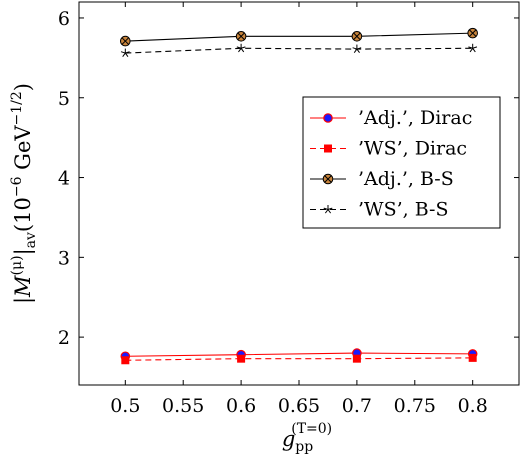  I want to click on y-tick-label: 2, so click(64, 338).